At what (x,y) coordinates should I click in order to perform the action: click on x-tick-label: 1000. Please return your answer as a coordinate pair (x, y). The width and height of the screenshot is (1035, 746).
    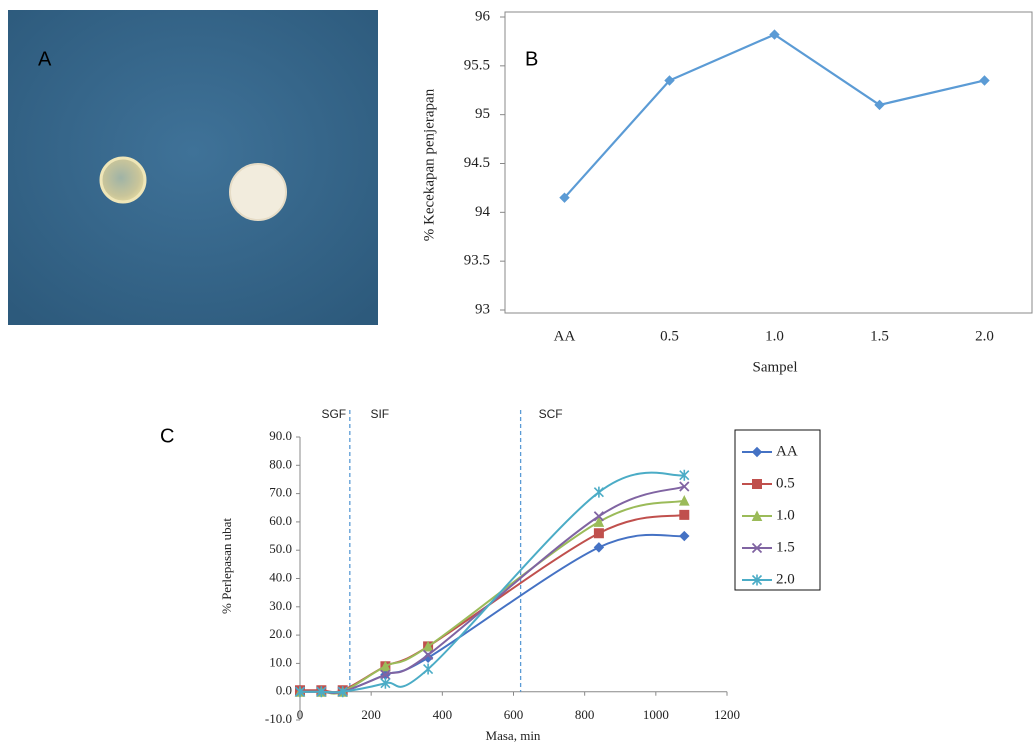
    Looking at the image, I should click on (656, 714).